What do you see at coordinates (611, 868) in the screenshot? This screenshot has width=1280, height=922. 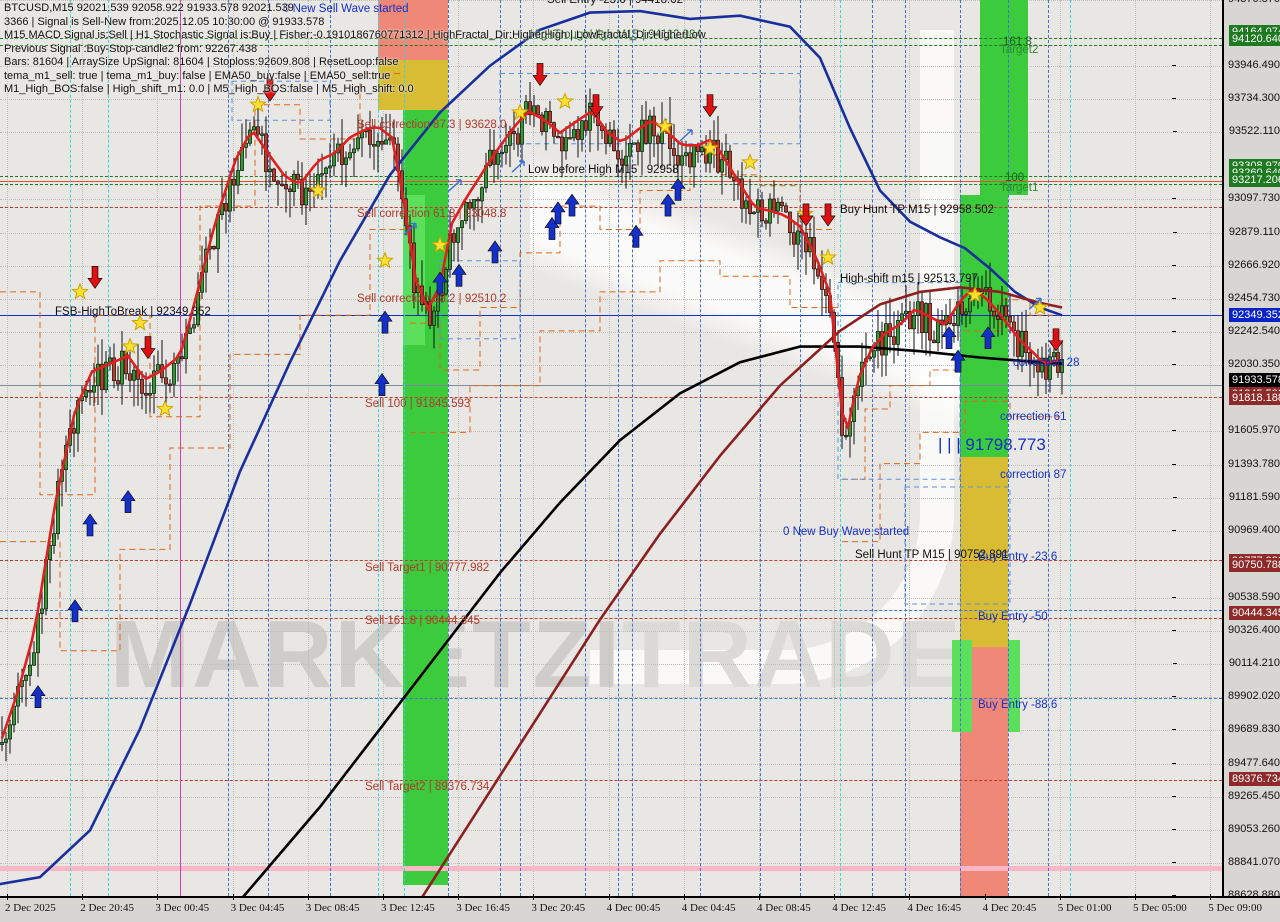 I see `level-pink-bottom` at bounding box center [611, 868].